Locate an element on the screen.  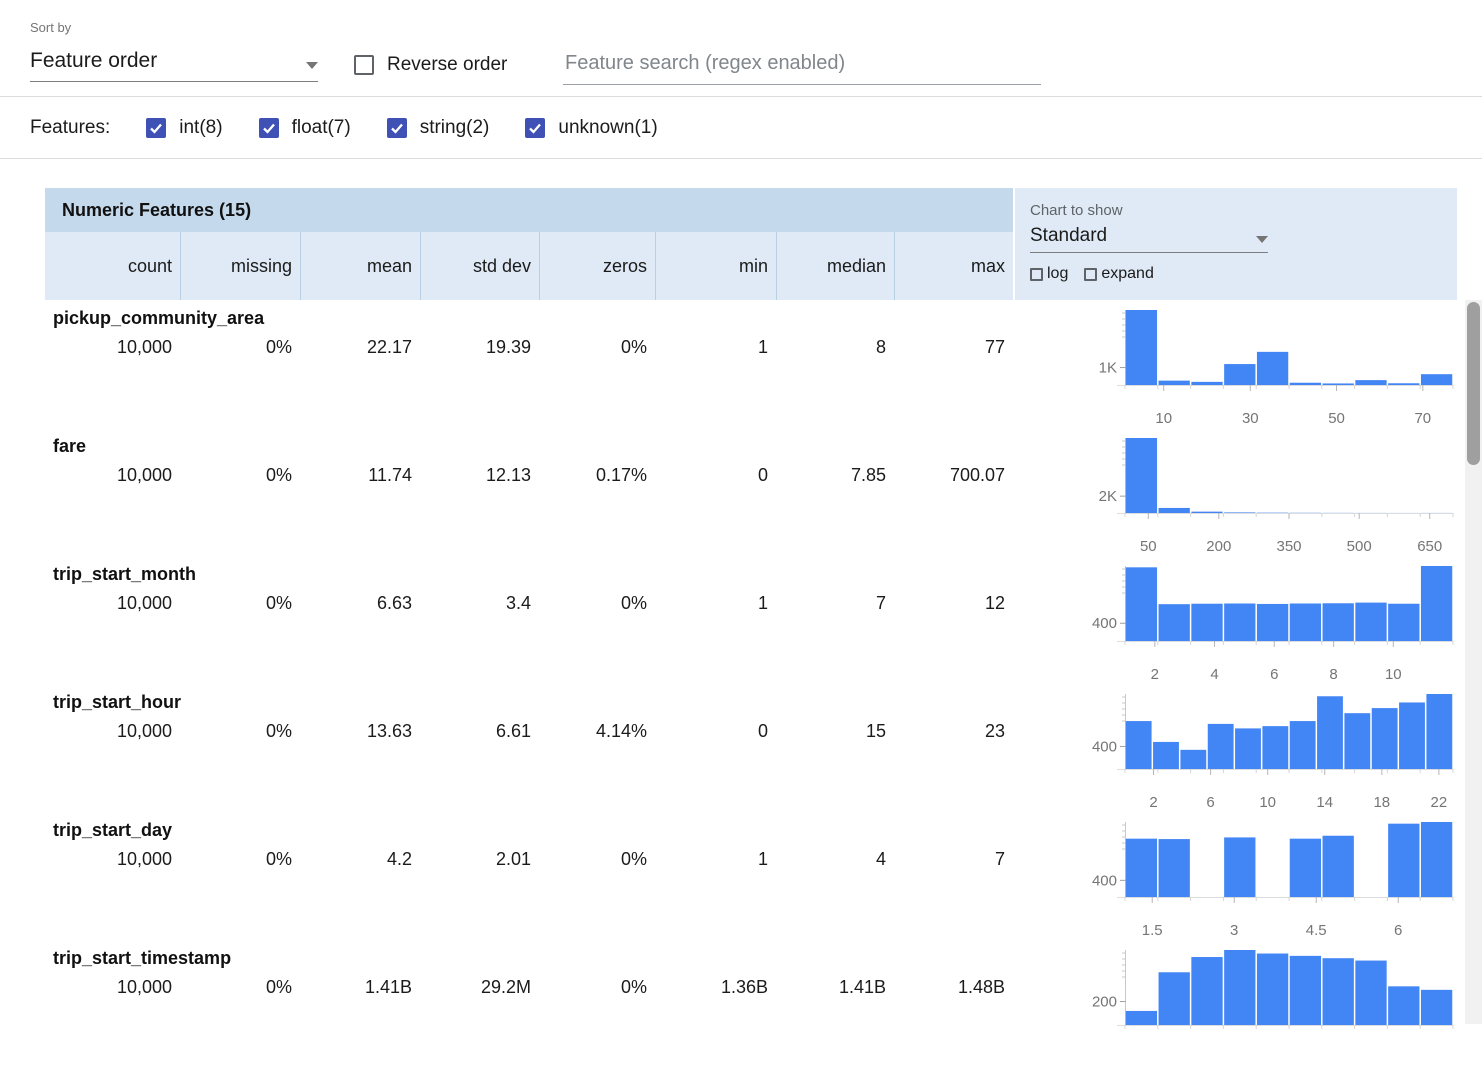
feature-search-input is located at coordinates (802, 66).